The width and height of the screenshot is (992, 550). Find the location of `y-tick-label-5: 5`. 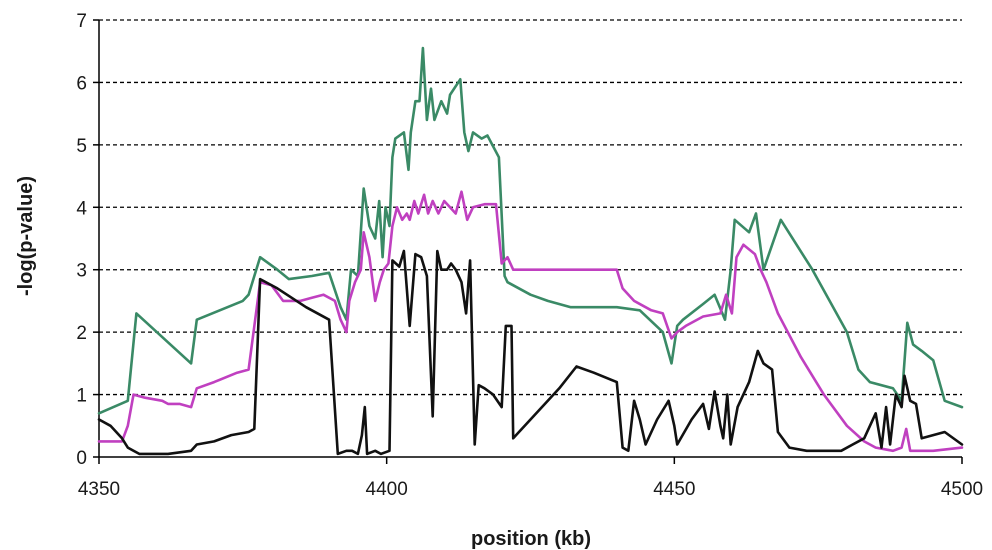

y-tick-label-5: 5 is located at coordinates (81, 146).